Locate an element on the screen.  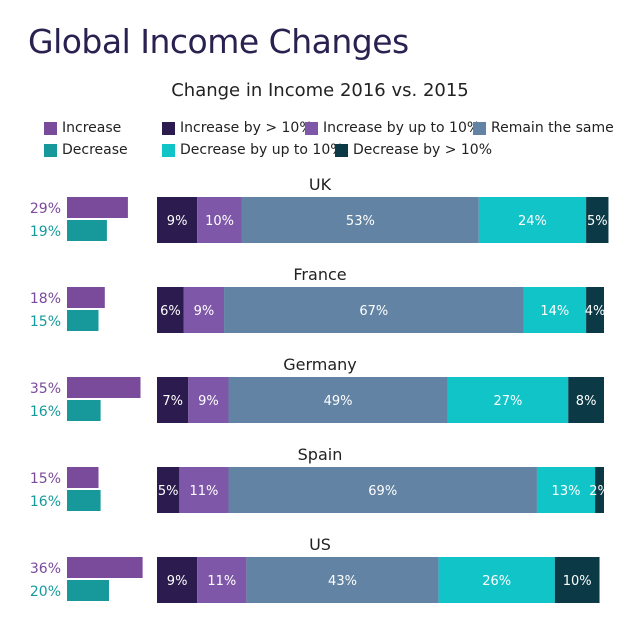
legend-decrease-over-10: Decrease by > 10% is located at coordinates (413, 150).